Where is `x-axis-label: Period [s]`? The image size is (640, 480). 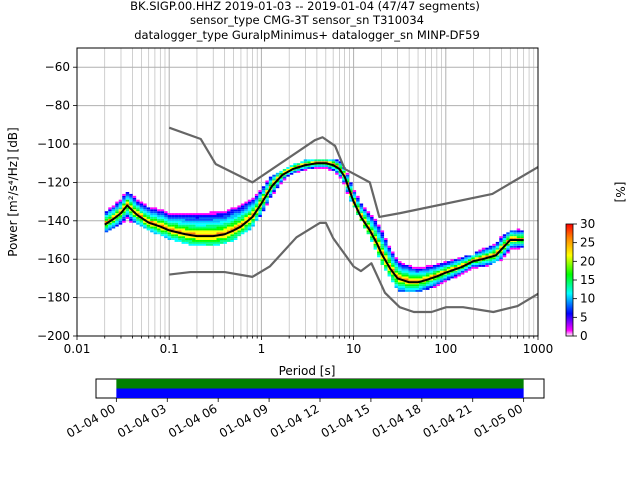
x-axis-label: Period [s] is located at coordinates (307, 371).